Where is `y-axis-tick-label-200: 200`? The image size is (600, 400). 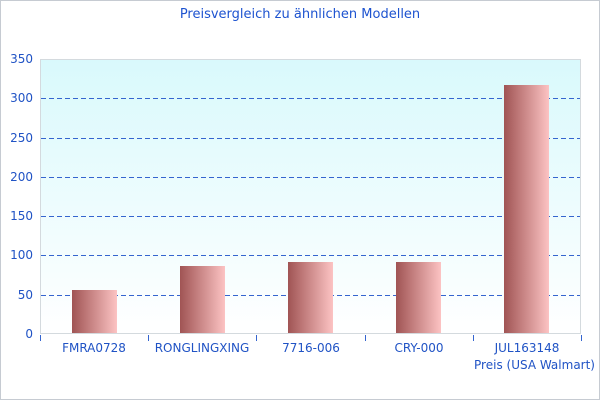 y-axis-tick-label-200: 200 is located at coordinates (21, 177).